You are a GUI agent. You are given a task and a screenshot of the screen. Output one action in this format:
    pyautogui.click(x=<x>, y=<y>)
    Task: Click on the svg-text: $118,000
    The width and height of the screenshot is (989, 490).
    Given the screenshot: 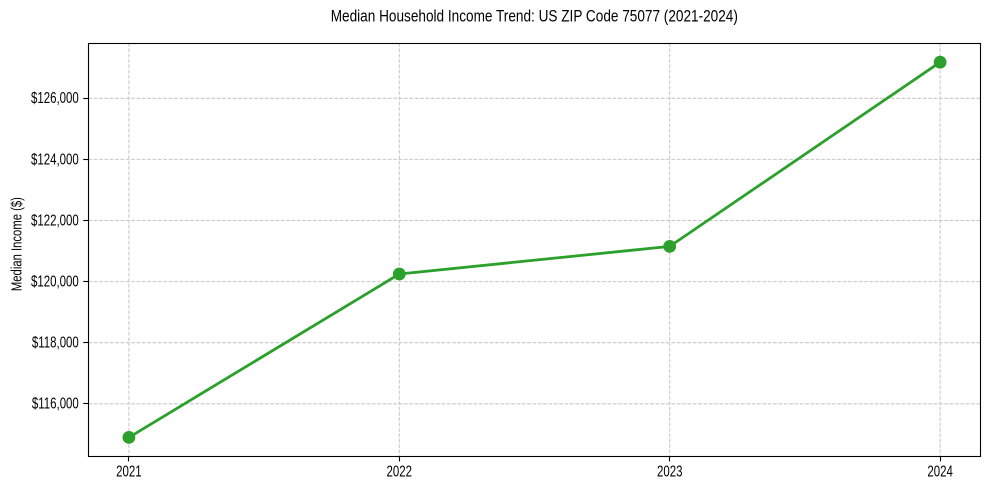 What is the action you would take?
    pyautogui.click(x=55, y=342)
    